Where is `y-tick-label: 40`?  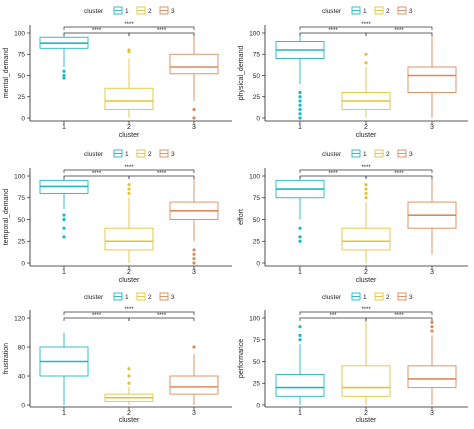
y-tick-label: 40 is located at coordinates (22, 376).